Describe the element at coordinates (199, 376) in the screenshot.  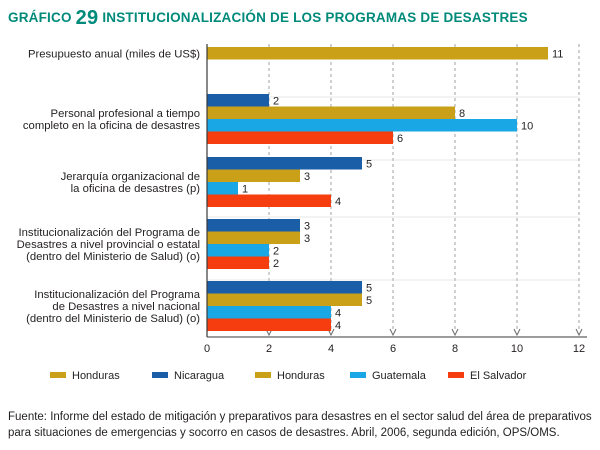
I see `legend-label: Nicaragua` at that location.